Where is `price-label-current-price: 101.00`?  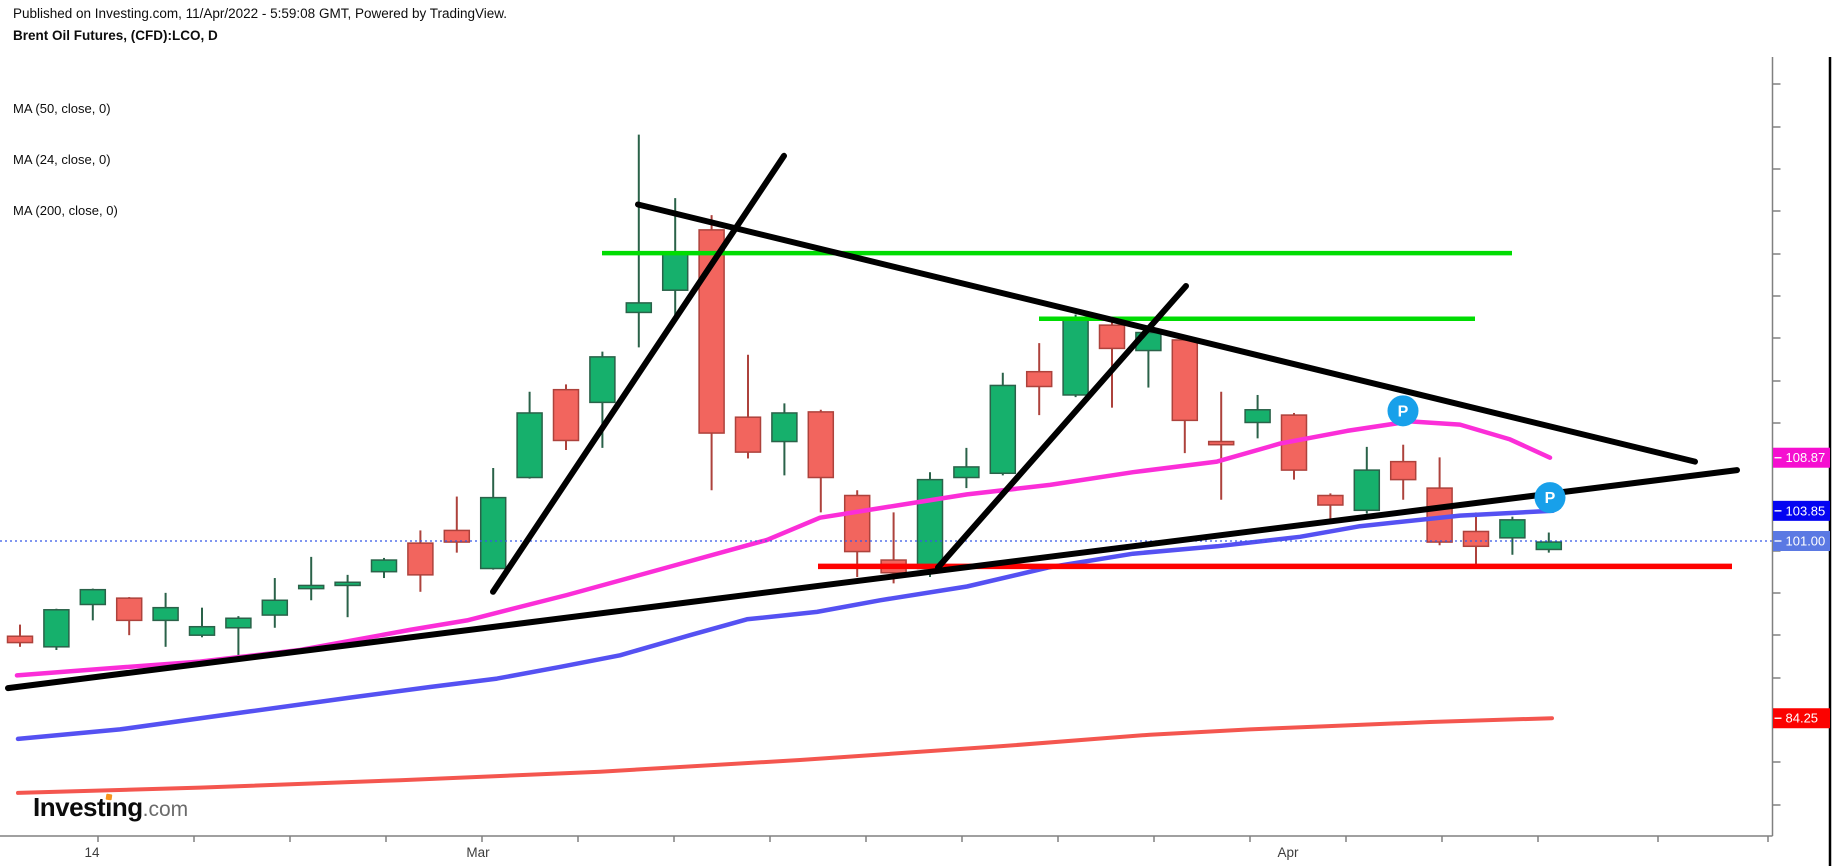
price-label-current-price: 101.00 is located at coordinates (1801, 541).